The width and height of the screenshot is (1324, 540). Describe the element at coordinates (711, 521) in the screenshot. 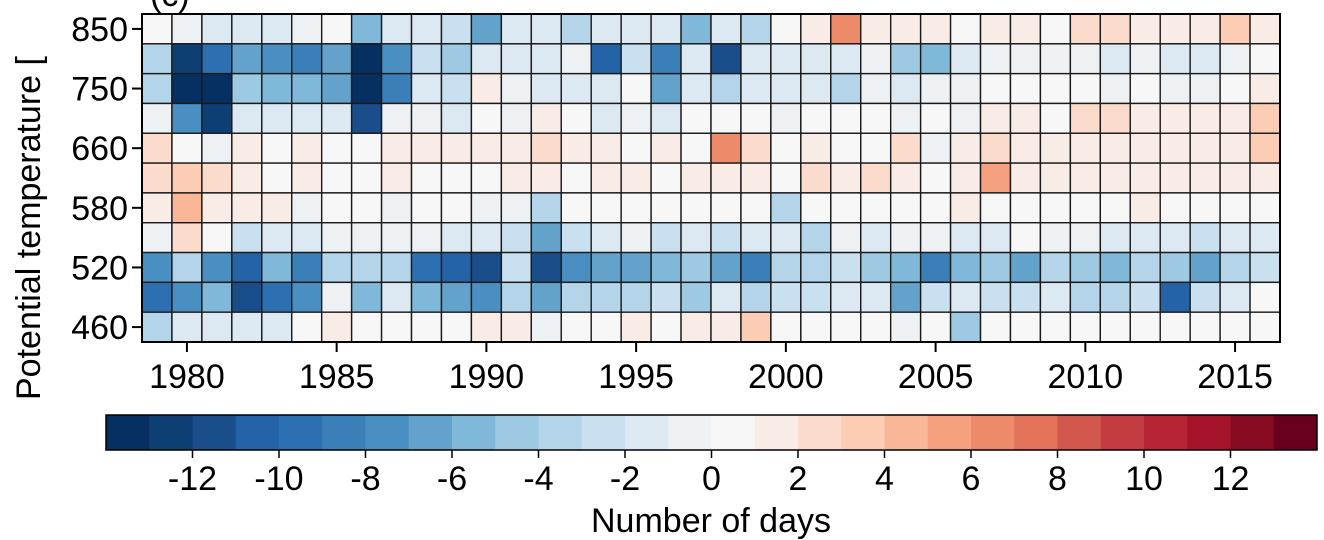

I see `colorbar-label: Number of days` at that location.